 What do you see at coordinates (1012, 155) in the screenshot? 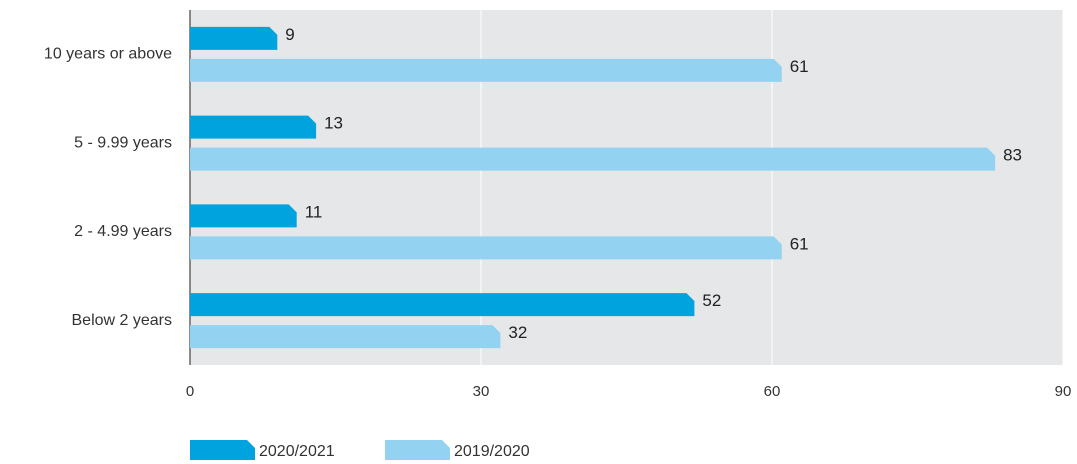
I see `value-label: 83` at bounding box center [1012, 155].